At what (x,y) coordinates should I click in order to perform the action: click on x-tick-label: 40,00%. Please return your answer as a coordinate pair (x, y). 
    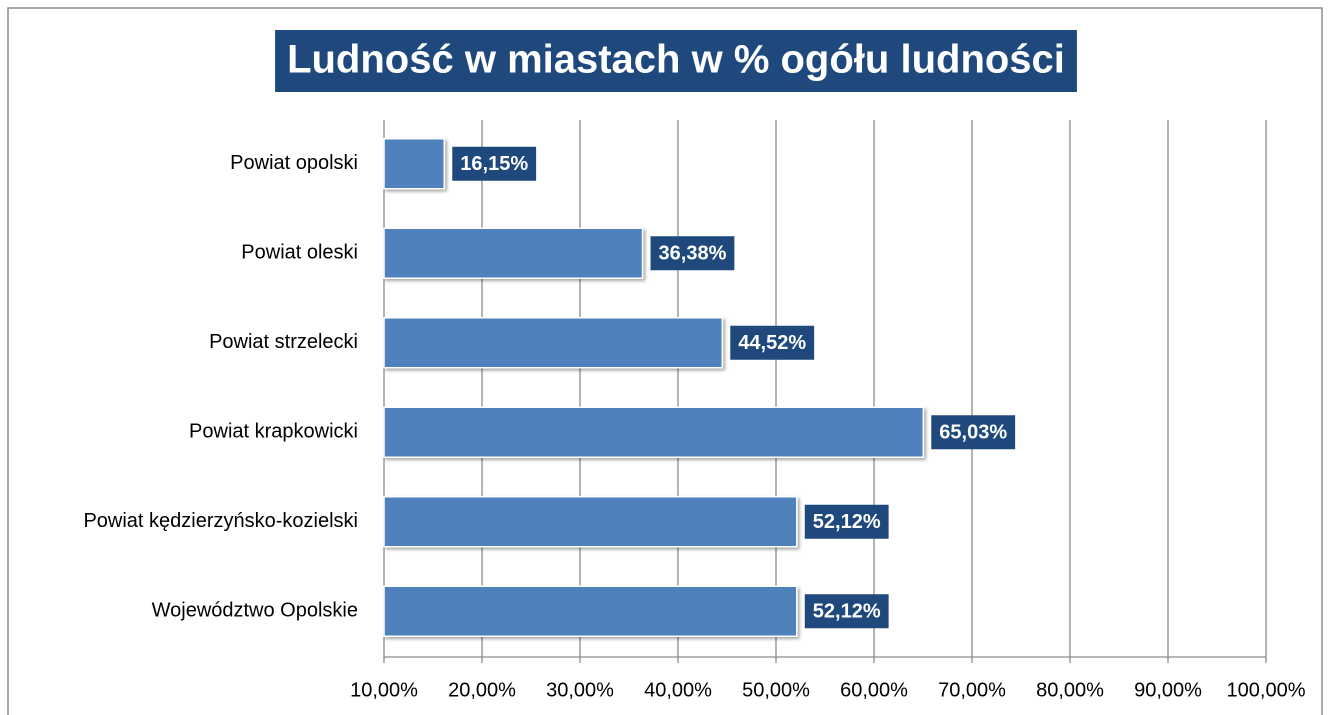
    Looking at the image, I should click on (678, 690).